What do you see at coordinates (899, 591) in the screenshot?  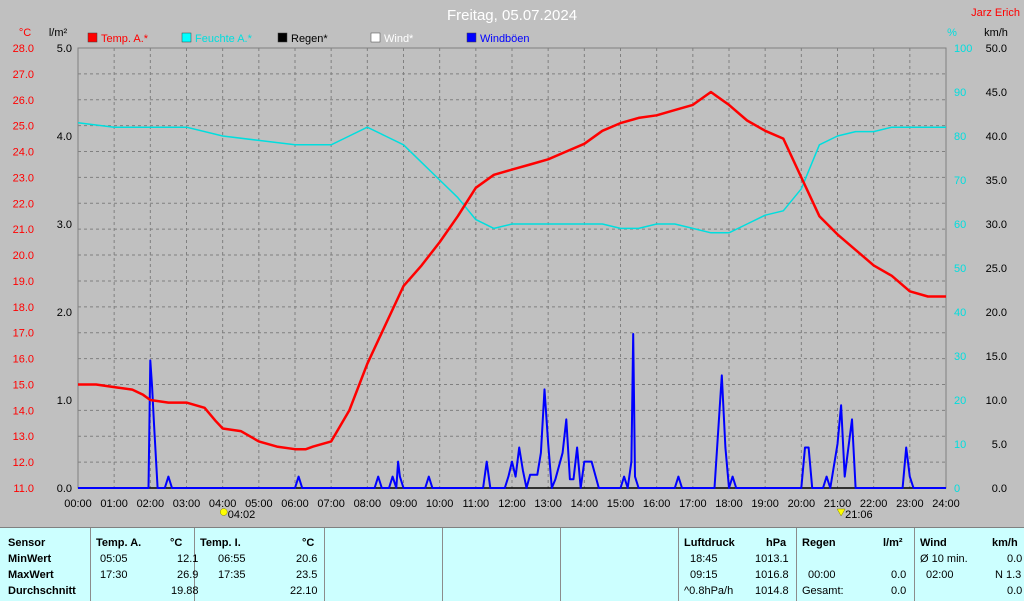 I see `rain-total-value: 0.0` at bounding box center [899, 591].